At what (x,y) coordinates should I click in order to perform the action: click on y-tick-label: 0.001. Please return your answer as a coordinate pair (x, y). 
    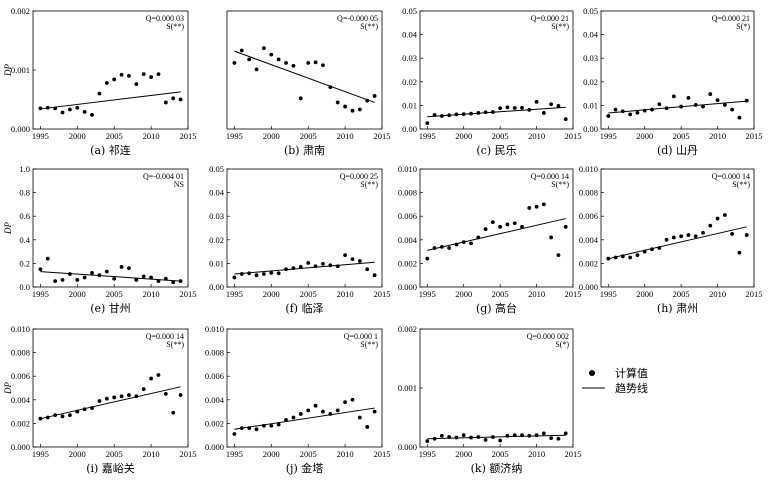
    Looking at the image, I should click on (407, 388).